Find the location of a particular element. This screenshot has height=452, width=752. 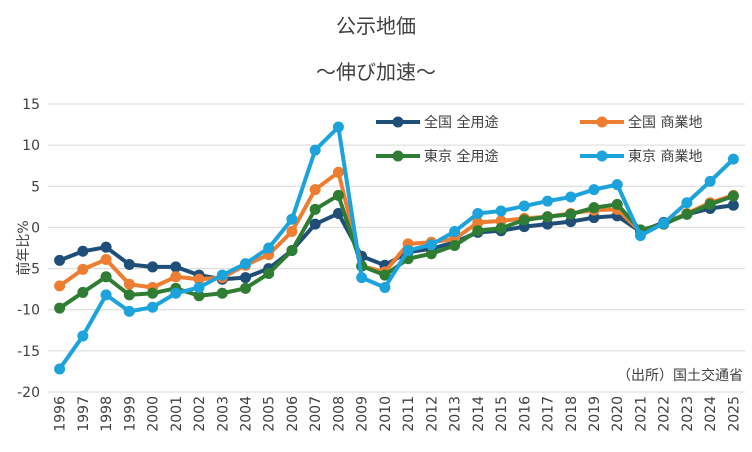

y-tick-label: 5 is located at coordinates (35, 187).